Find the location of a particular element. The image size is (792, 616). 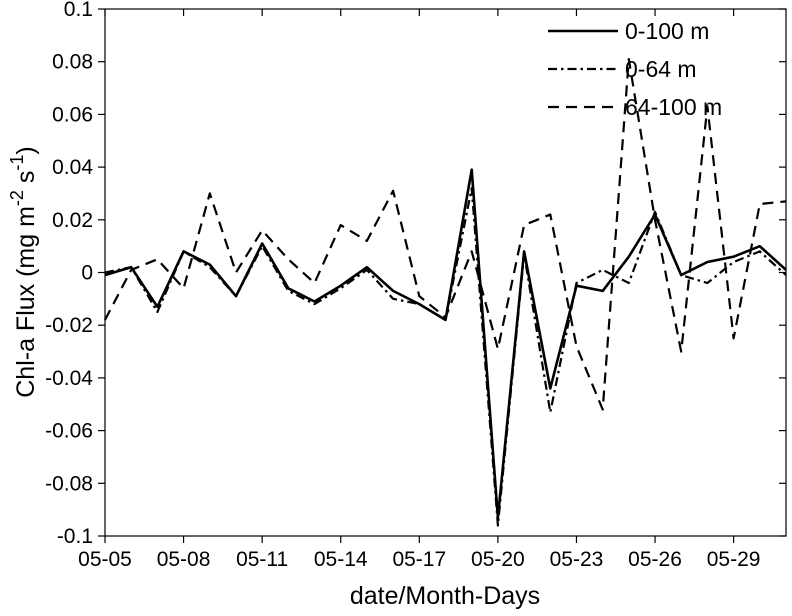

legend-item-0-100m: 0-100 m is located at coordinates (628, 31).